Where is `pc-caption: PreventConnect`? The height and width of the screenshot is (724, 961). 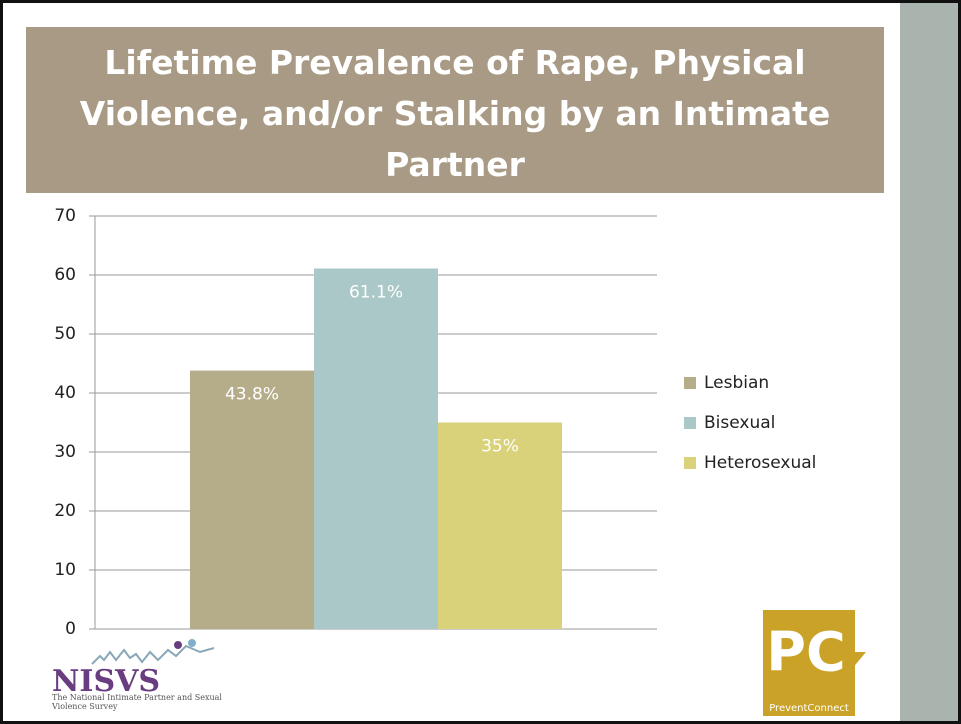
pc-caption: PreventConnect is located at coordinates (809, 708).